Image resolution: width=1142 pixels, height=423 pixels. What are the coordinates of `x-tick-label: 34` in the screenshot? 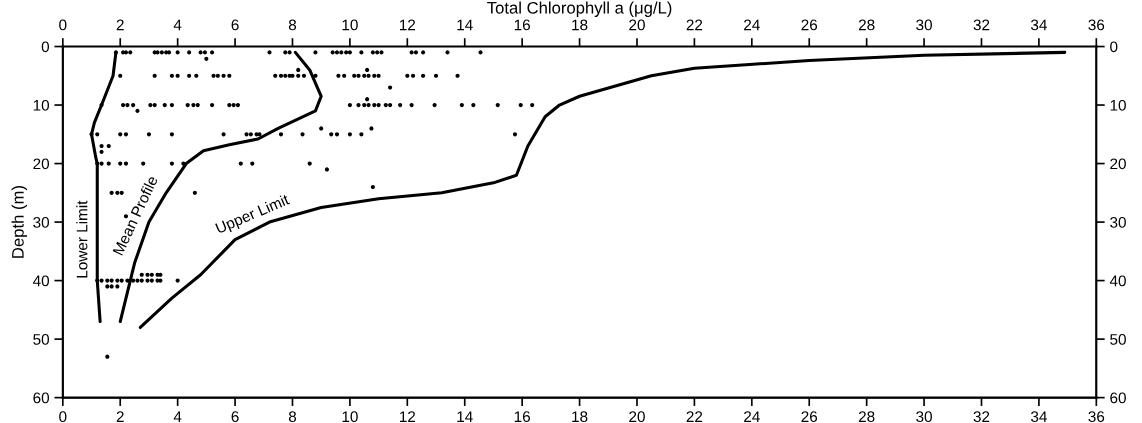 It's located at (1038, 417).